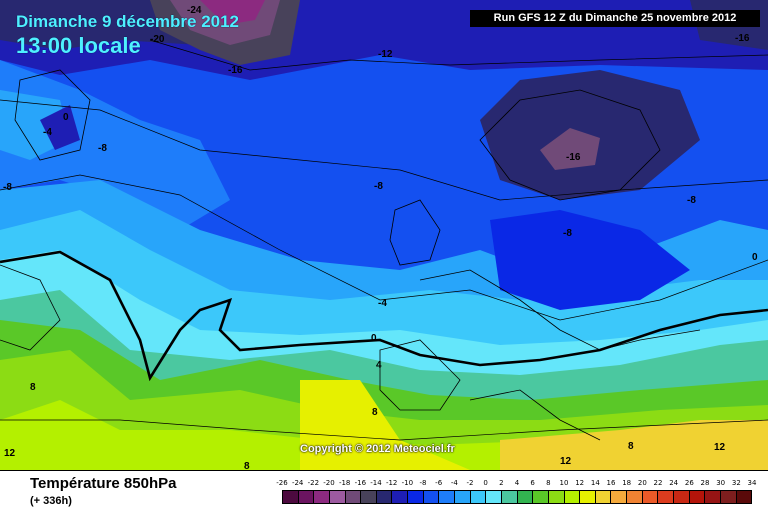 This screenshot has width=768, height=513. What do you see at coordinates (485, 483) in the screenshot?
I see `legend-tick: 0` at bounding box center [485, 483].